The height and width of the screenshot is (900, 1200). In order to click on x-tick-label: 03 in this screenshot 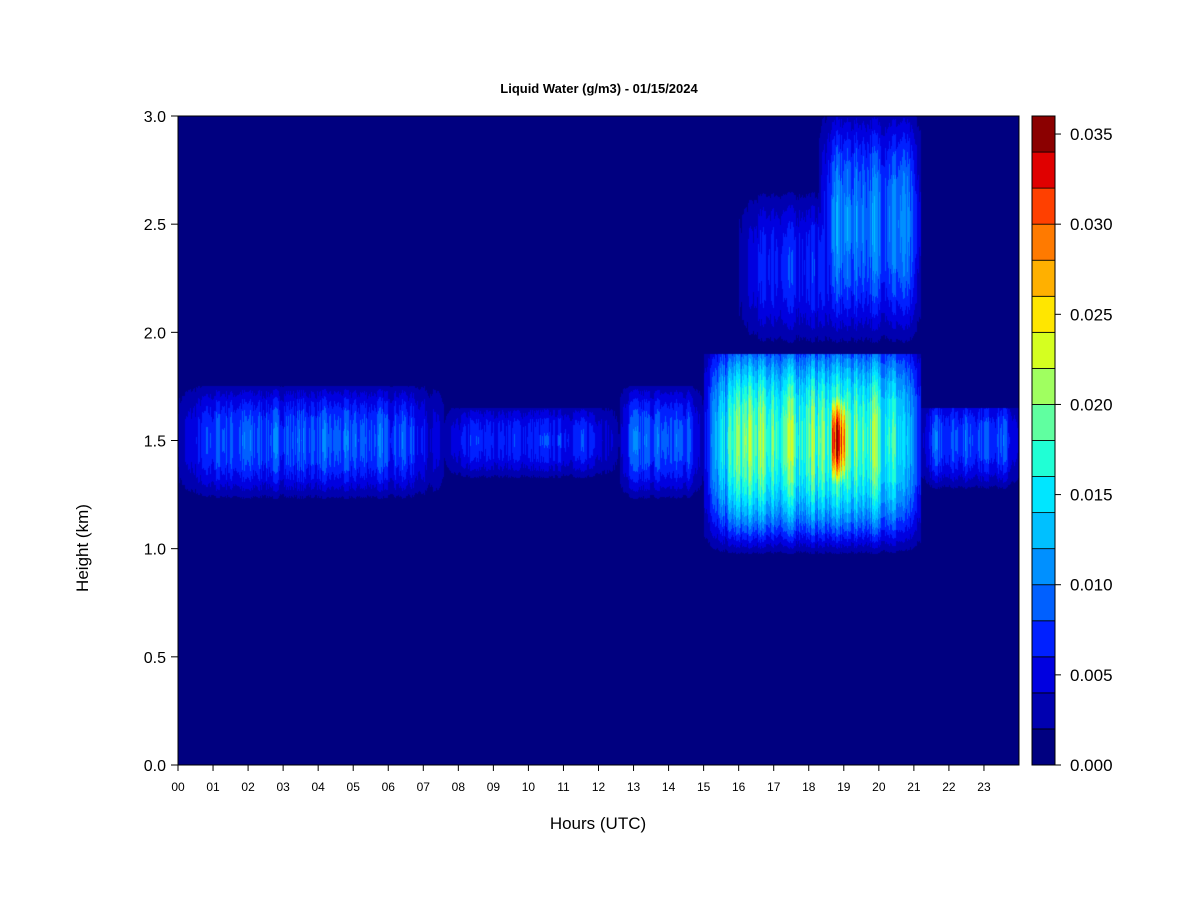, I will do `click(283, 787)`.